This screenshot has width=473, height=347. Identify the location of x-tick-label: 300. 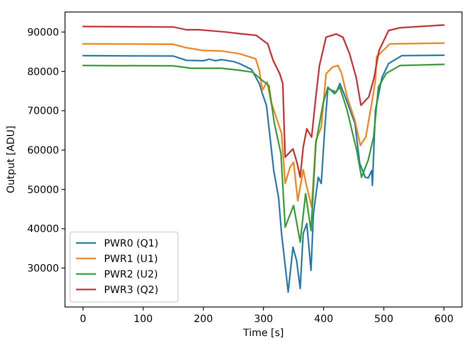
(264, 319).